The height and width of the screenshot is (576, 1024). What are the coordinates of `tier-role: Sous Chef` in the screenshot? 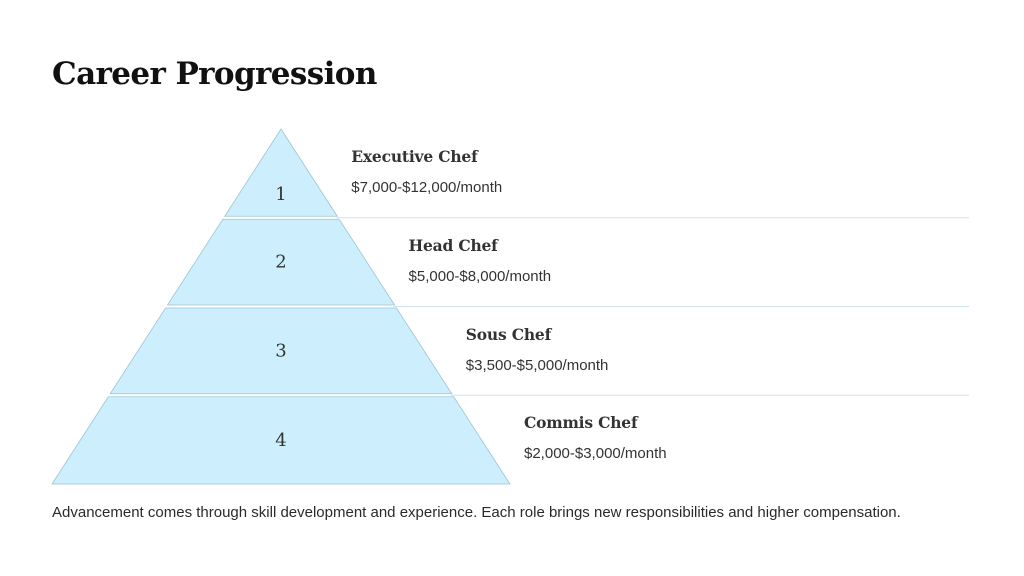 It's located at (508, 334).